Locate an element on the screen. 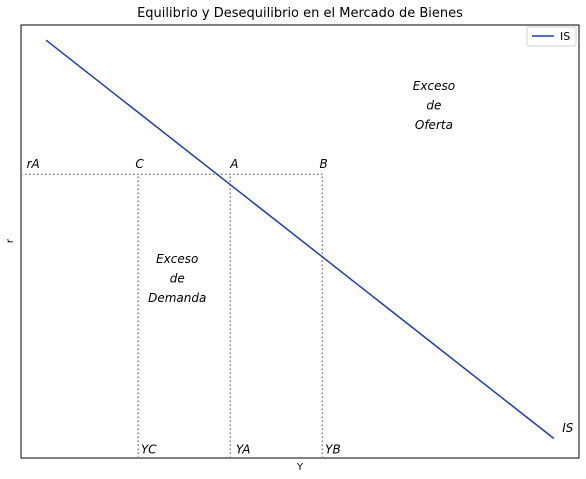 The width and height of the screenshot is (586, 479). point-label: YA is located at coordinates (243, 450).